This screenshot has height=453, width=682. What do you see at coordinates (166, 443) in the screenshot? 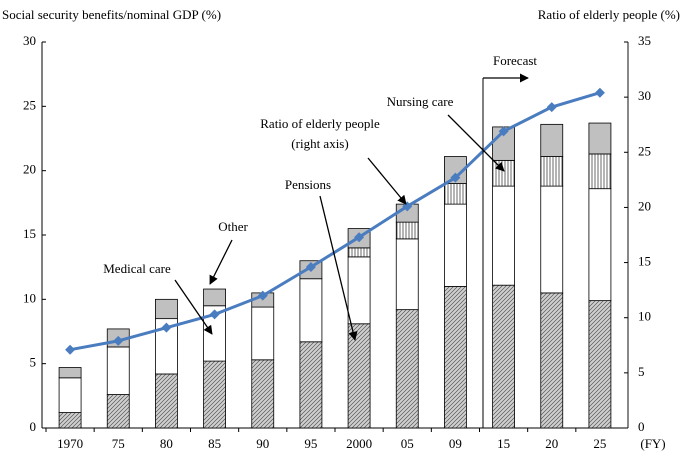
I see `x-tick-label: 80` at bounding box center [166, 443].